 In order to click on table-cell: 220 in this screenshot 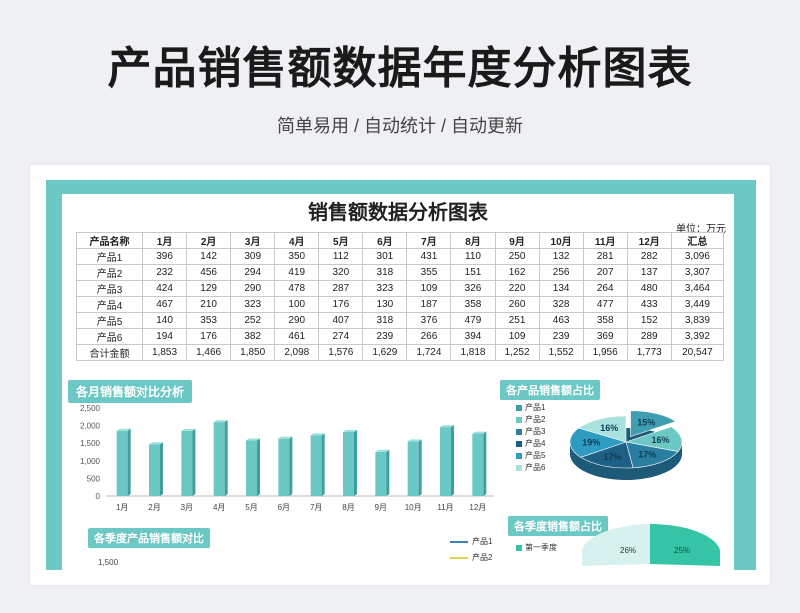, I will do `click(517, 288)`.